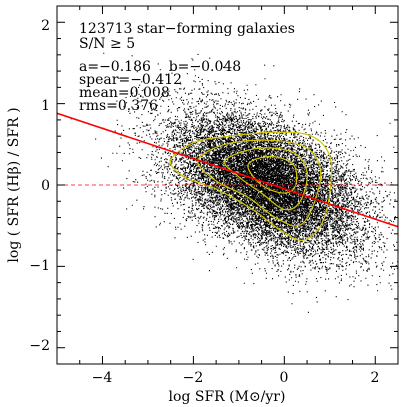 The width and height of the screenshot is (407, 407). What do you see at coordinates (130, 80) in the screenshot?
I see `annotation-spear: spear=−0.412` at bounding box center [130, 80].